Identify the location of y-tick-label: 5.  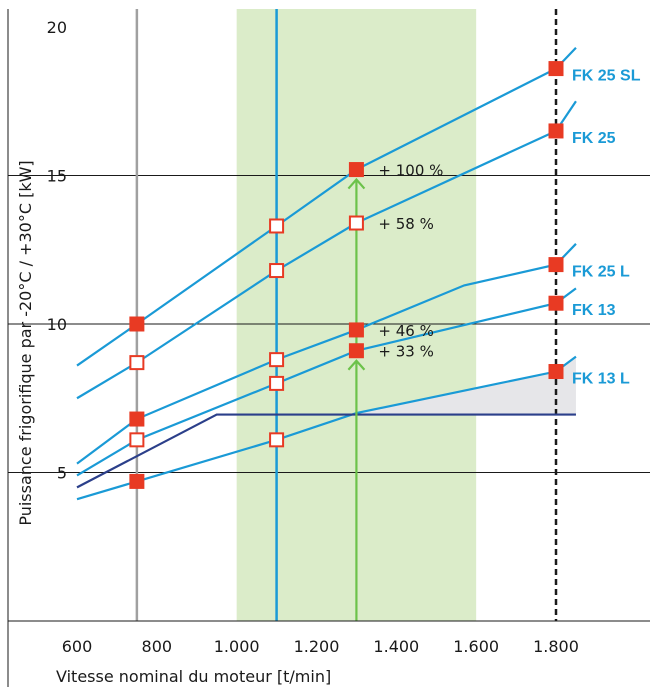
(62, 473).